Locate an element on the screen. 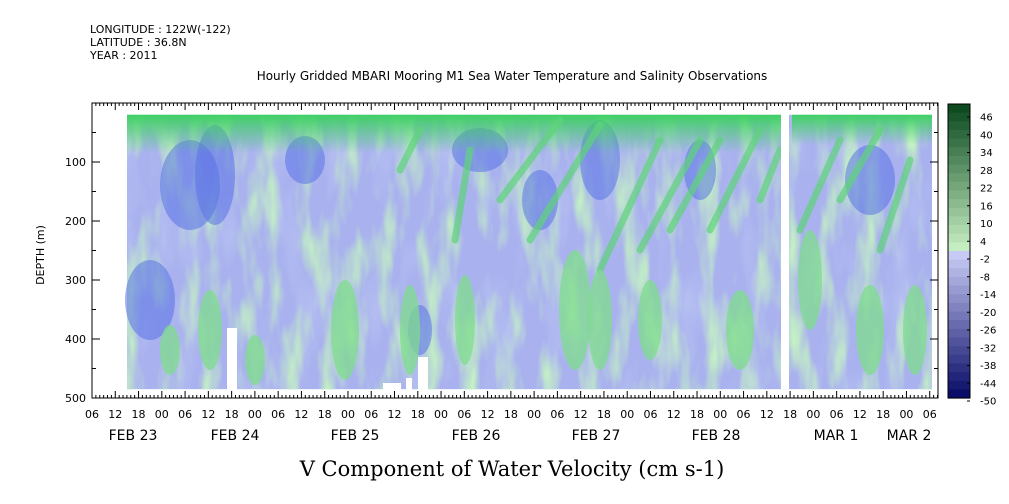 Image resolution: width=1009 pixels, height=504 pixels. x-day-label: MAR 1 is located at coordinates (836, 436).